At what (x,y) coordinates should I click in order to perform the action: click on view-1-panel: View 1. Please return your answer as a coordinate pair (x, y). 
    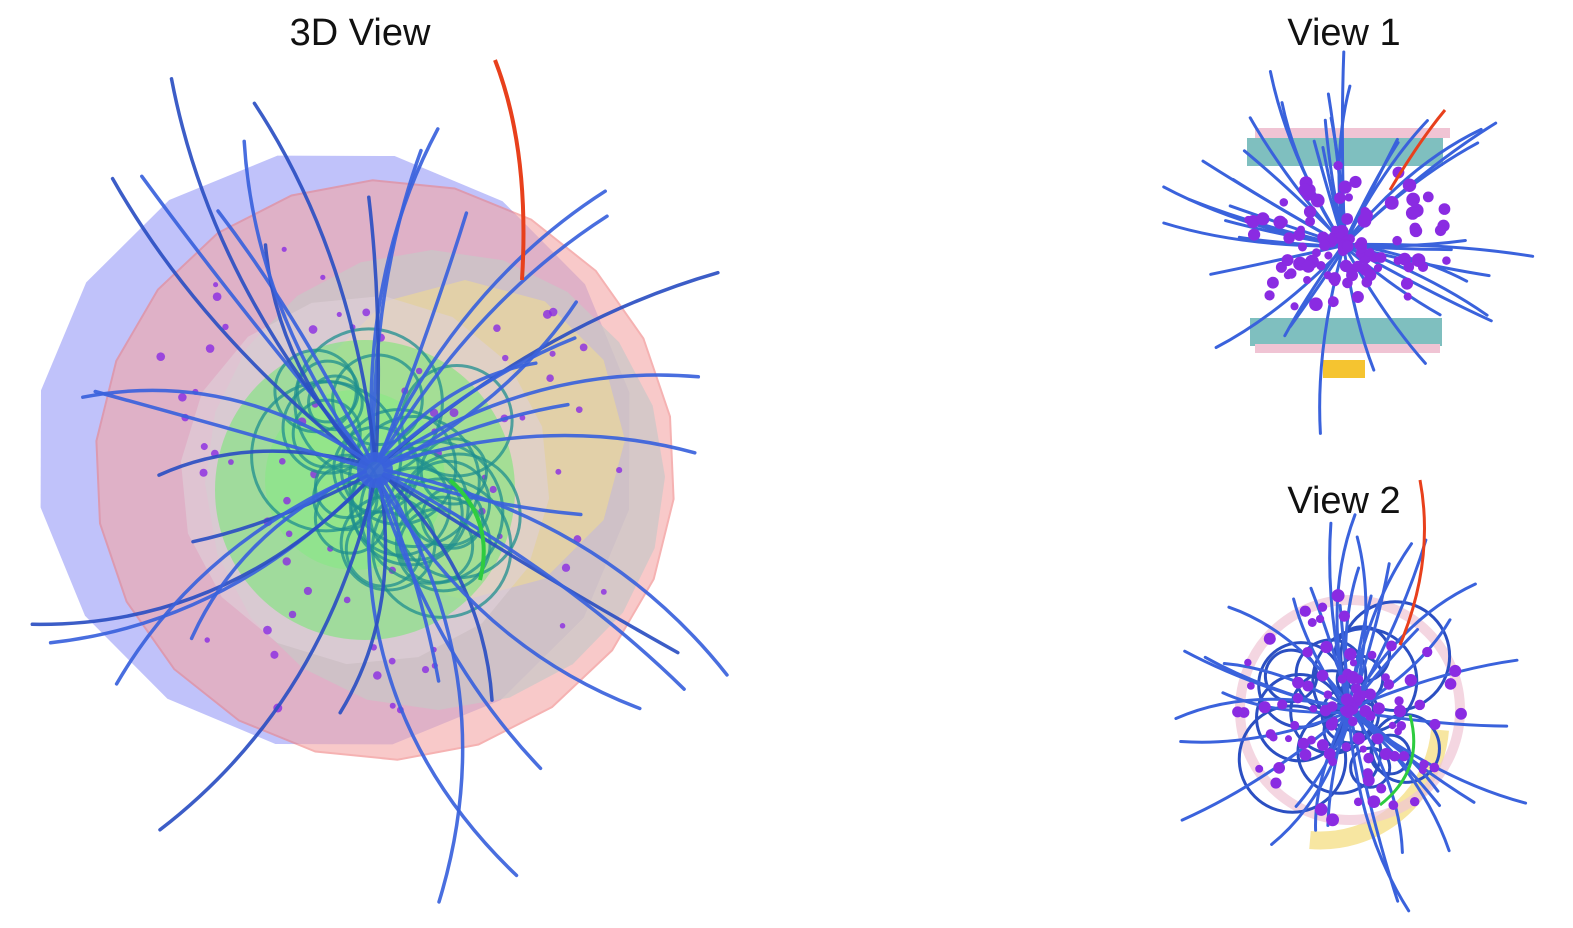
    Looking at the image, I should click on (1331, 220).